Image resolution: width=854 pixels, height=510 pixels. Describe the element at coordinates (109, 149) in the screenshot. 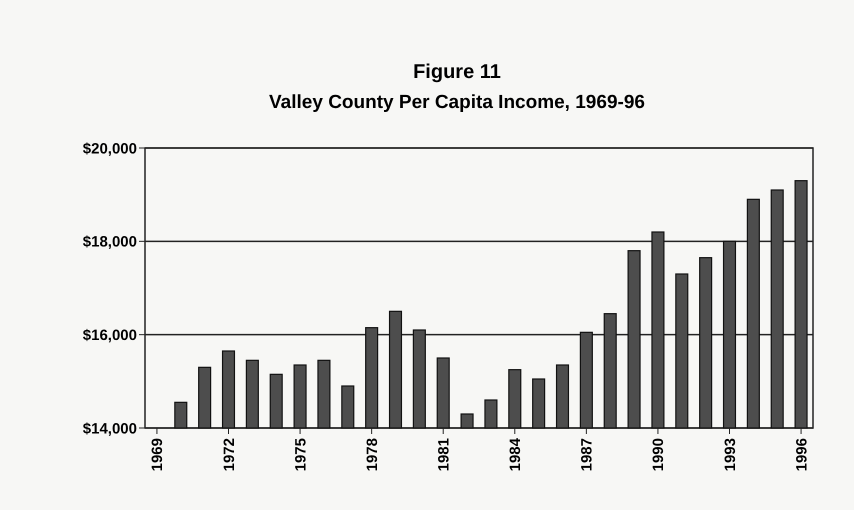

I see `y-tick-label: $20,000` at that location.